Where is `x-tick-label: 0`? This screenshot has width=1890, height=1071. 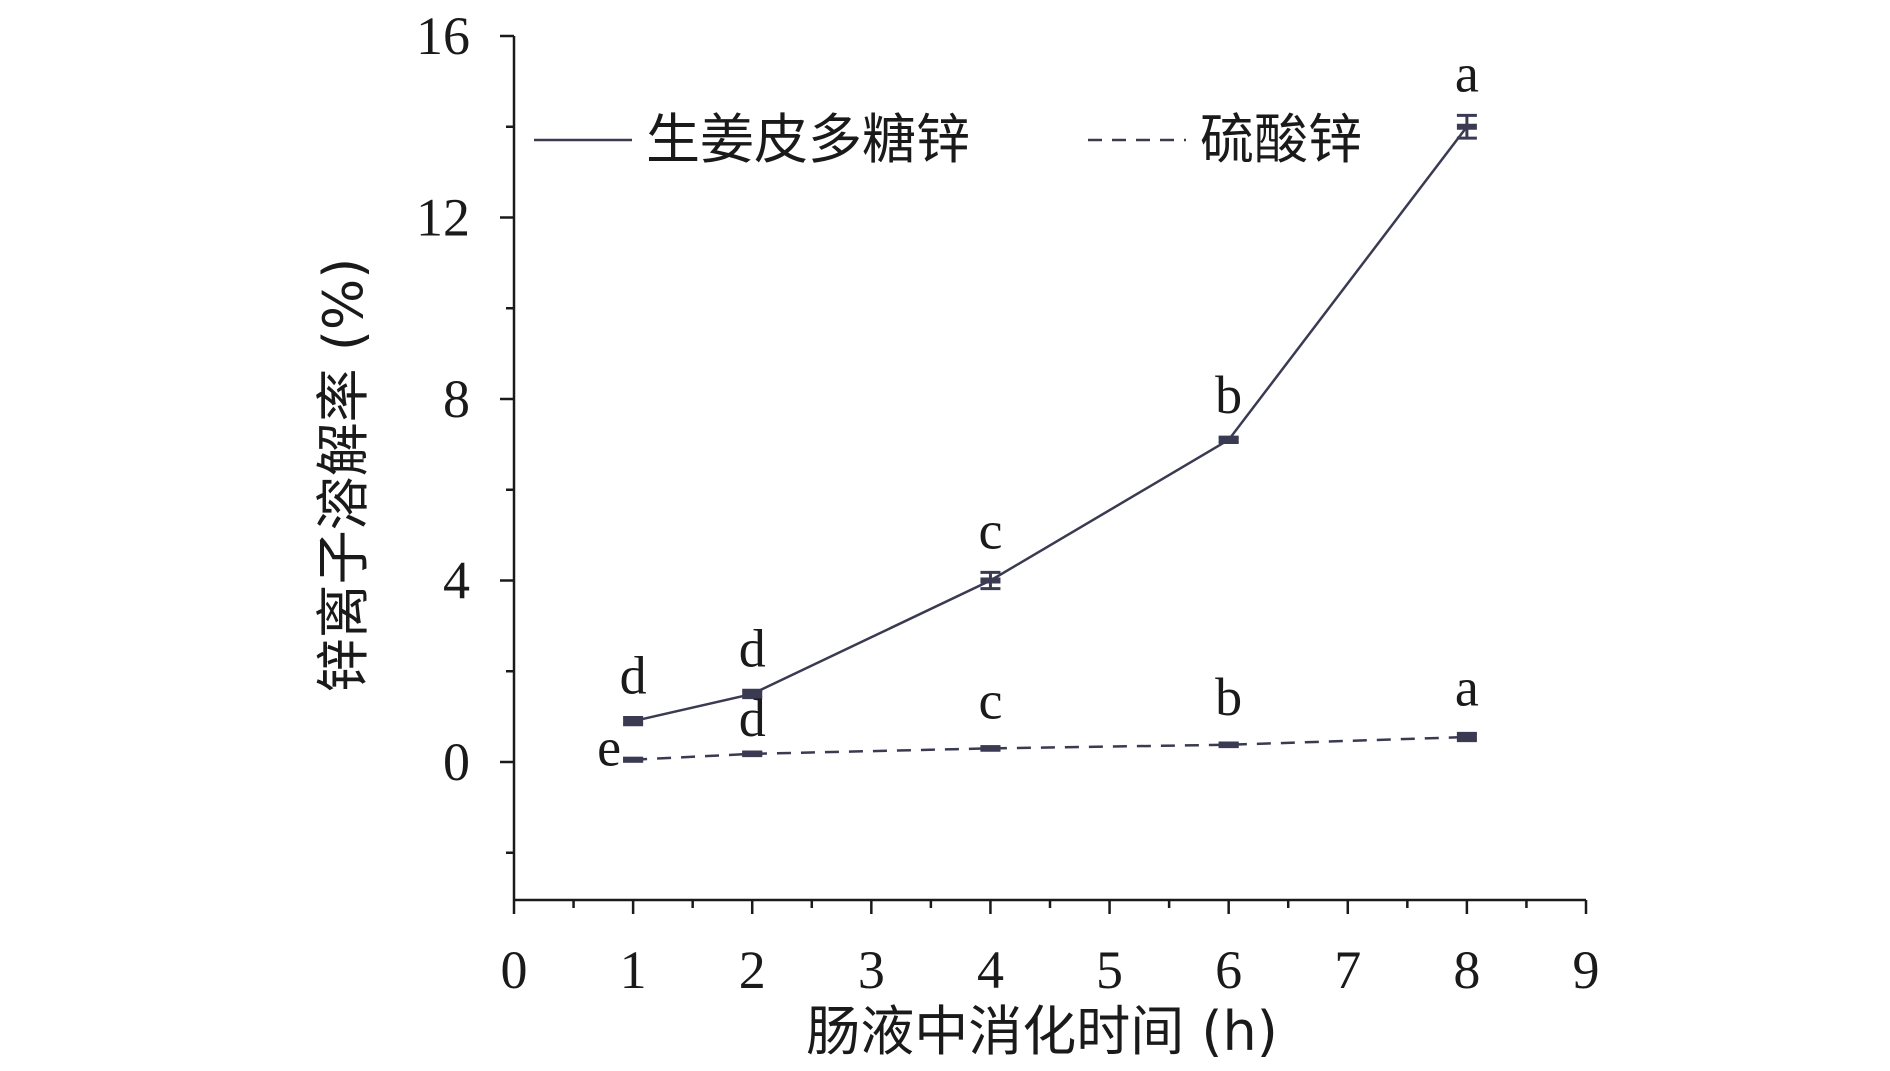 x-tick-label: 0 is located at coordinates (514, 970).